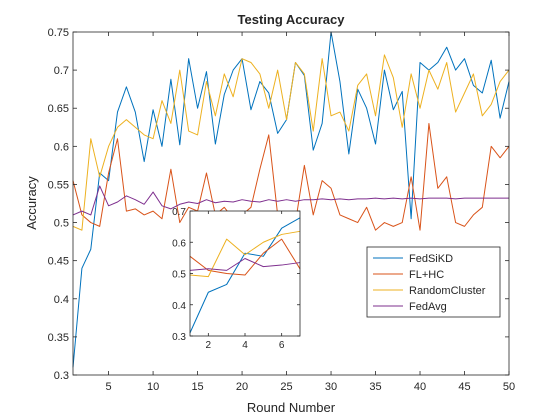 The image size is (560, 420). I want to click on inset-series-line-randomcluster, so click(245, 254).